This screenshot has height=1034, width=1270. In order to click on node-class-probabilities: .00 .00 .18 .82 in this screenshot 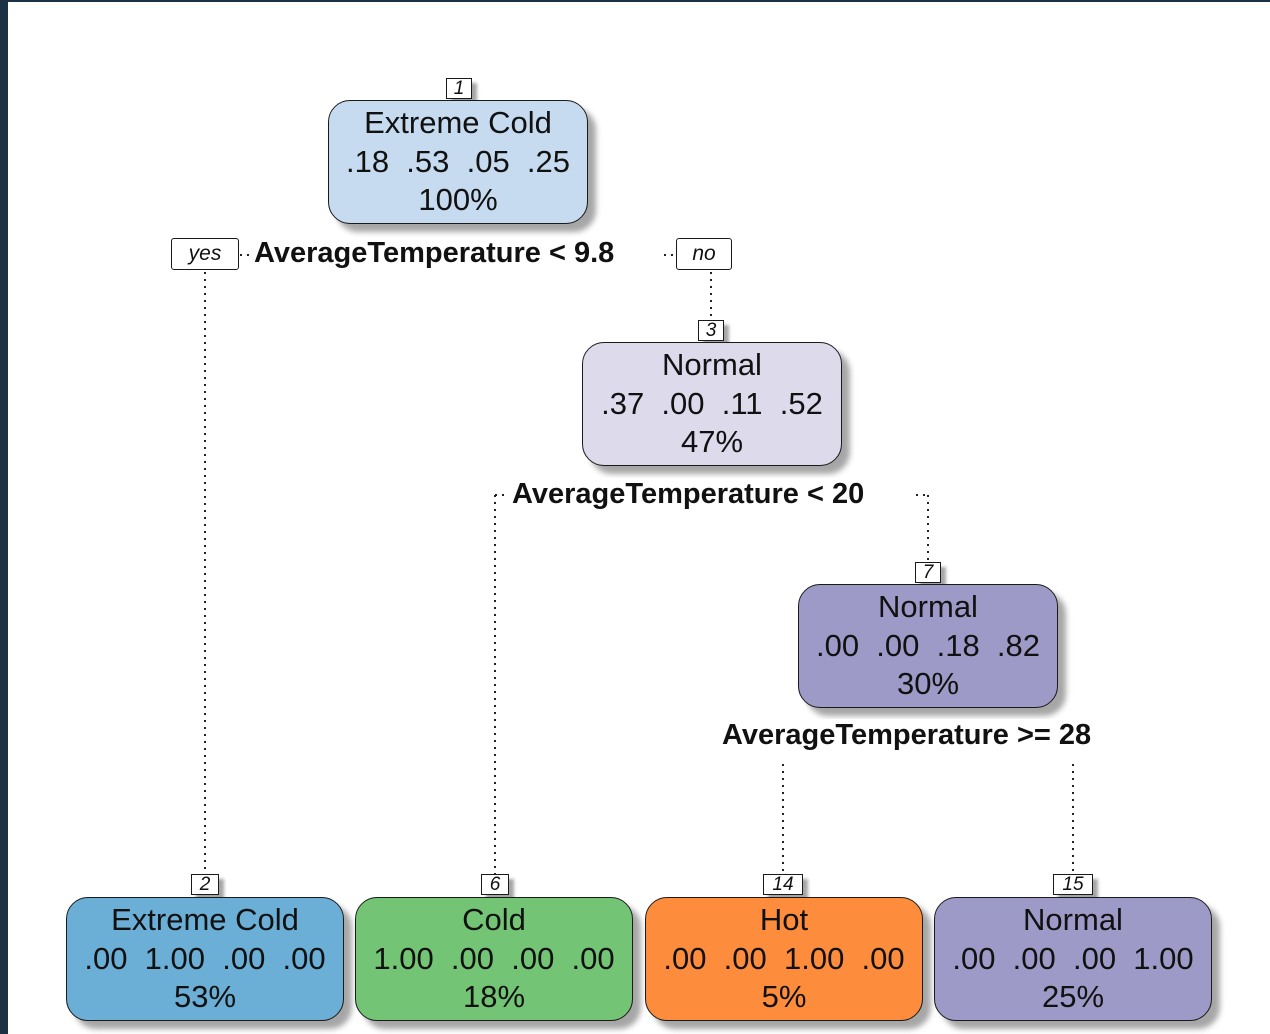, I will do `click(928, 645)`.